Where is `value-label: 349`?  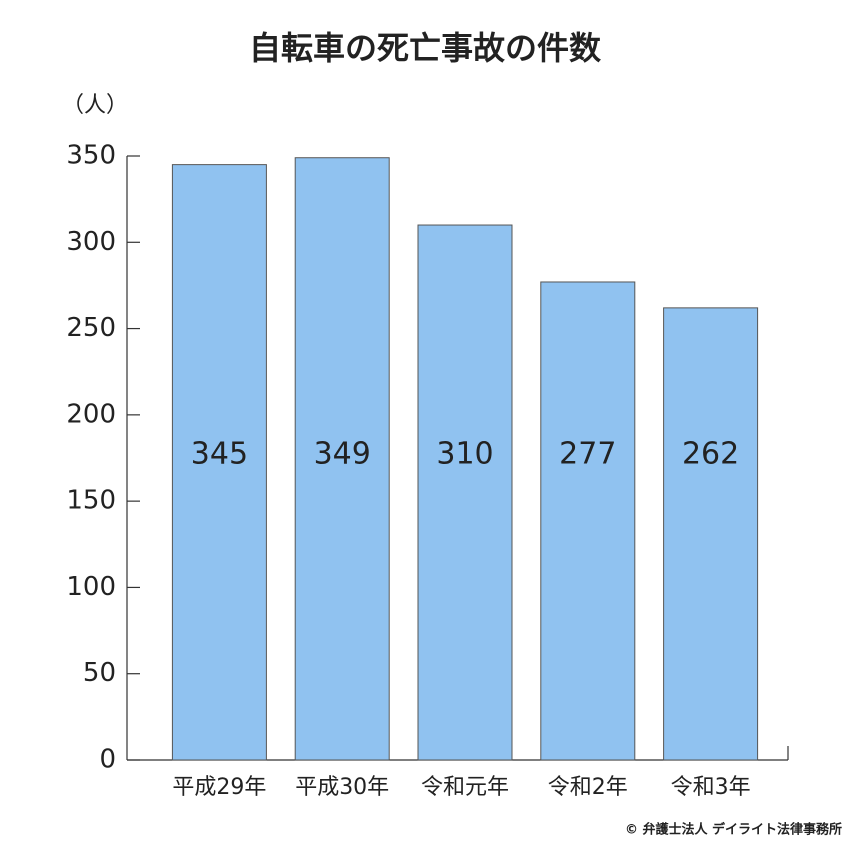 value-label: 349 is located at coordinates (342, 454).